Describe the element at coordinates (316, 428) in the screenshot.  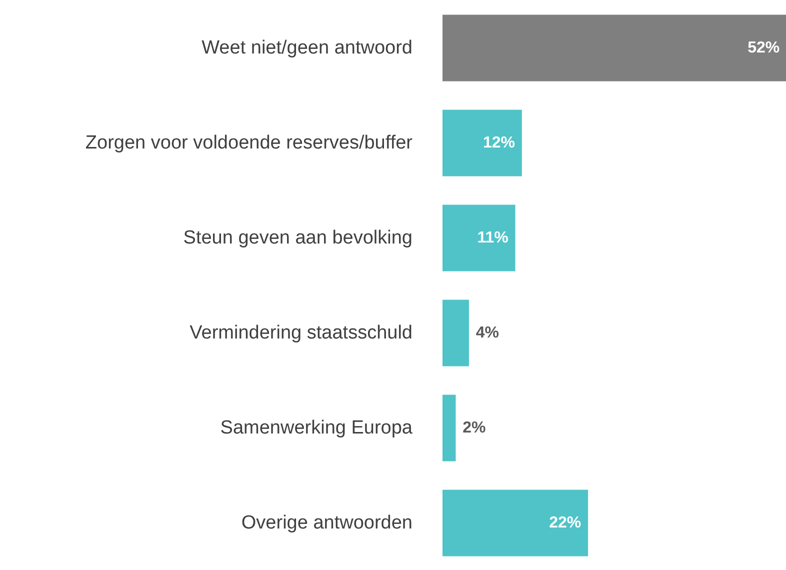
I see `y-tick-label: Samenwerking Europa` at that location.